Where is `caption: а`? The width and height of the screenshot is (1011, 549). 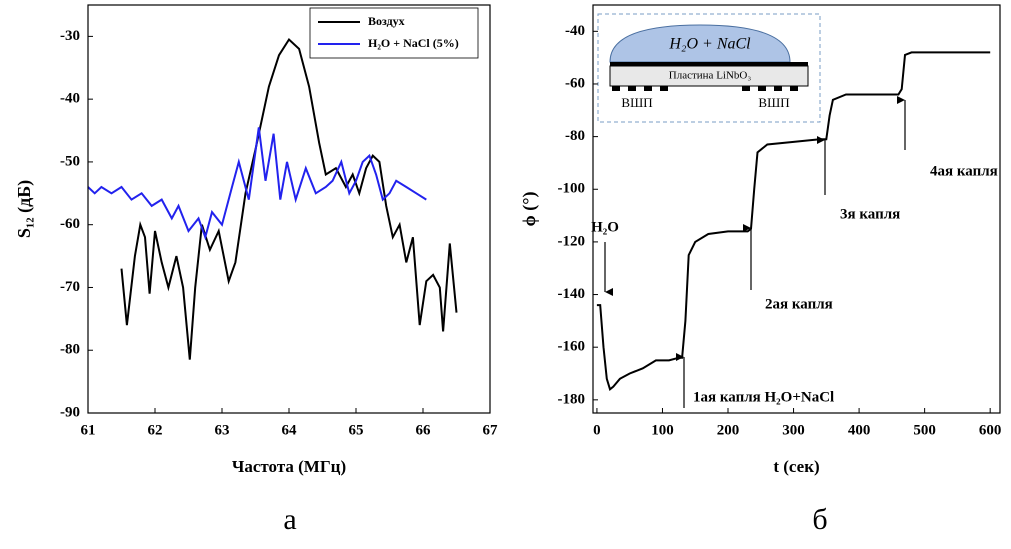
caption: а is located at coordinates (289, 519).